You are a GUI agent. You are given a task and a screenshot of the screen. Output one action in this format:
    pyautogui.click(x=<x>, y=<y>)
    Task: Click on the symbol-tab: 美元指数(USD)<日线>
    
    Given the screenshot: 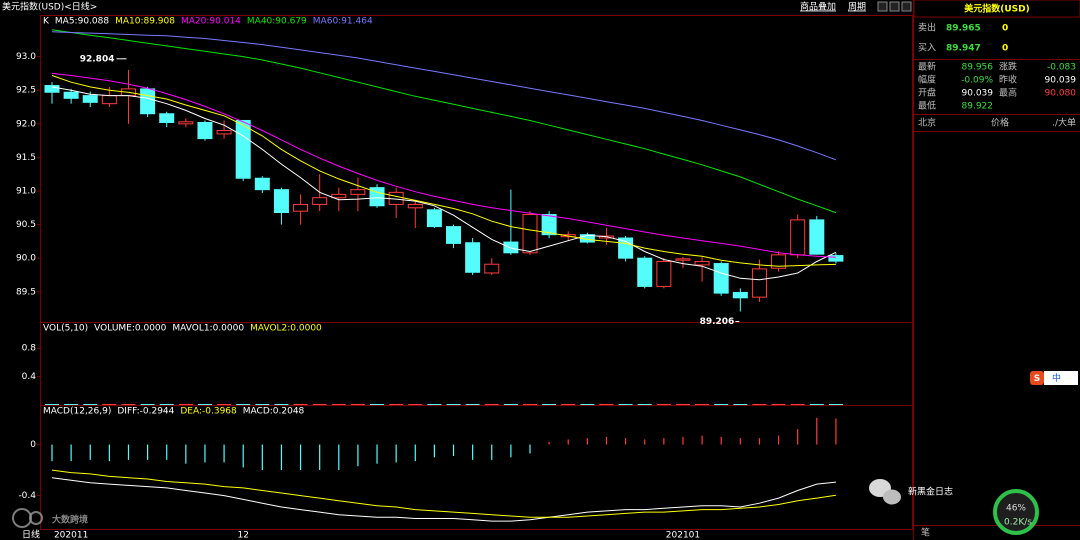 What is the action you would take?
    pyautogui.click(x=49, y=7)
    